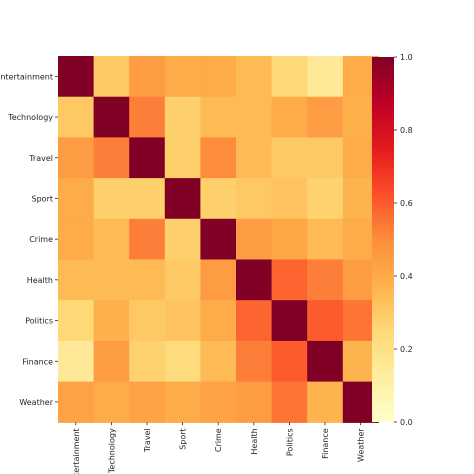  Describe the element at coordinates (406, 130) in the screenshot. I see `colorbar-tick-label: 0.8` at that location.